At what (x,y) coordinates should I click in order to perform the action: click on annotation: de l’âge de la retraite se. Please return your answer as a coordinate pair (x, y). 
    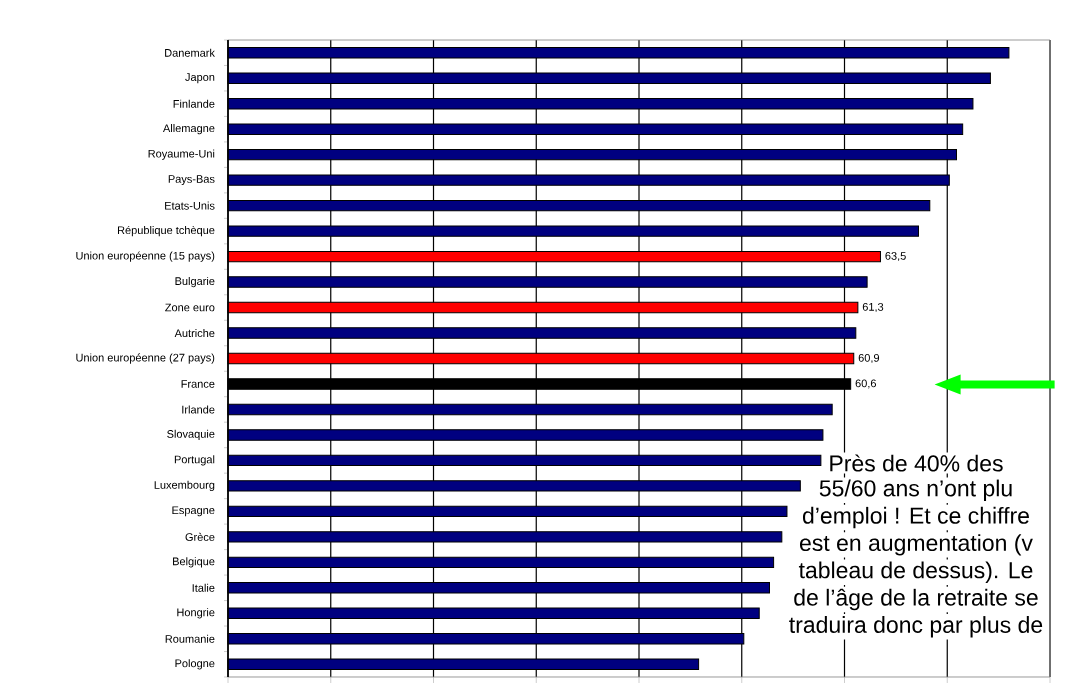
    Looking at the image, I should click on (916, 599).